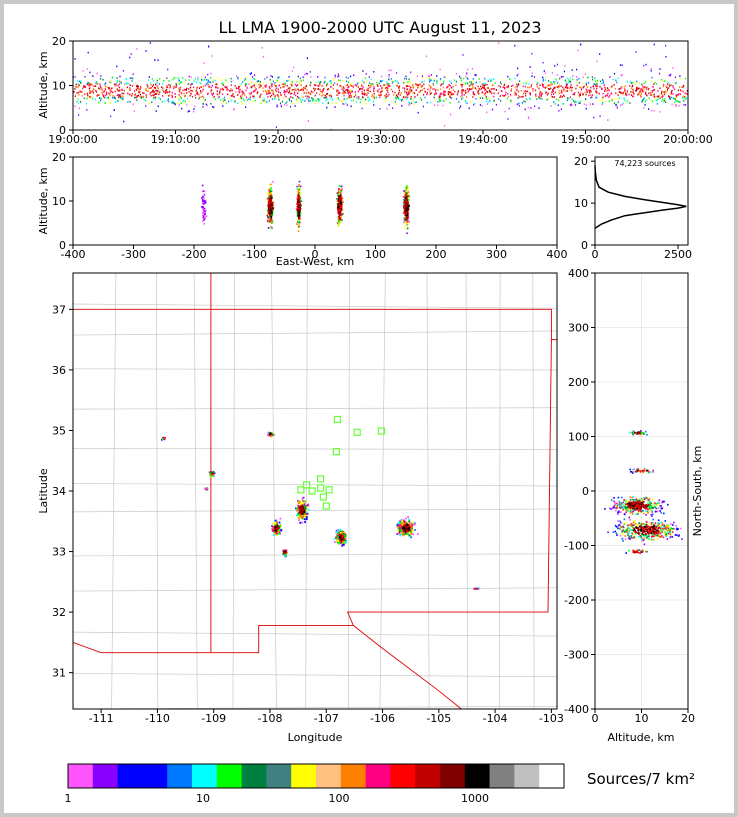  Describe the element at coordinates (495, 718) in the screenshot. I see `map-xtick-label: -104` at that location.